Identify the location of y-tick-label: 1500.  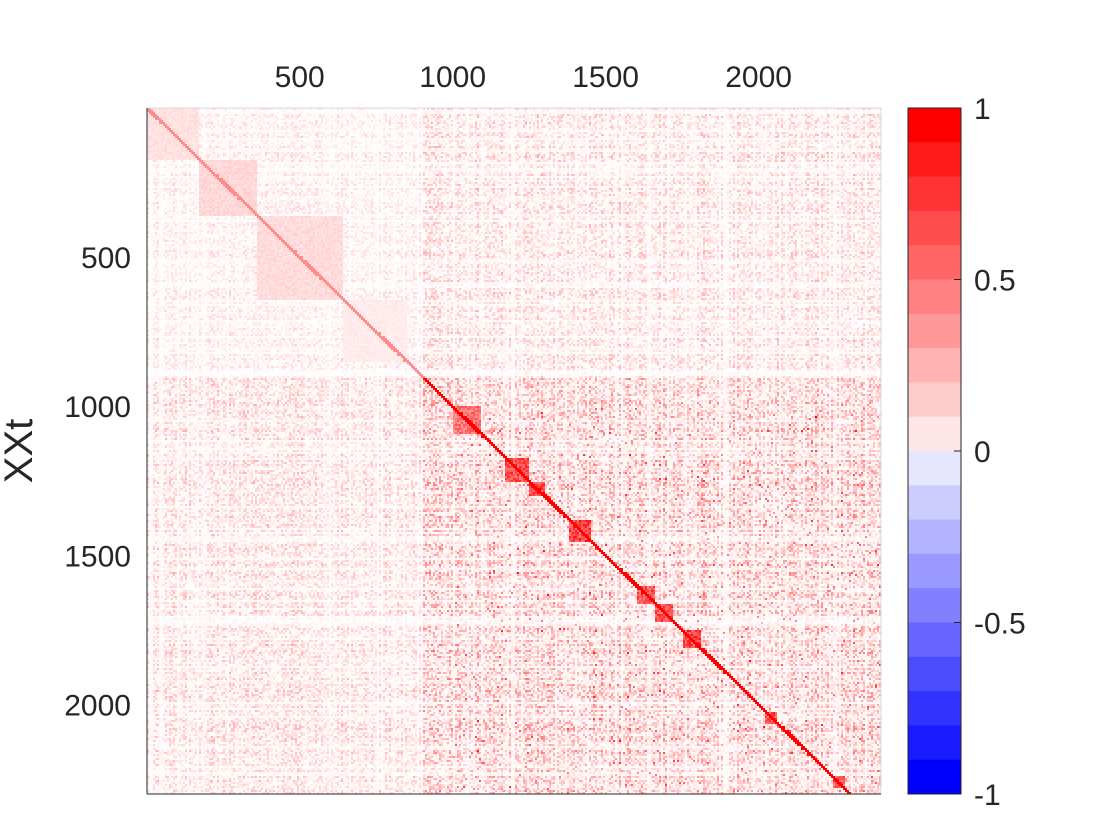
(97, 556).